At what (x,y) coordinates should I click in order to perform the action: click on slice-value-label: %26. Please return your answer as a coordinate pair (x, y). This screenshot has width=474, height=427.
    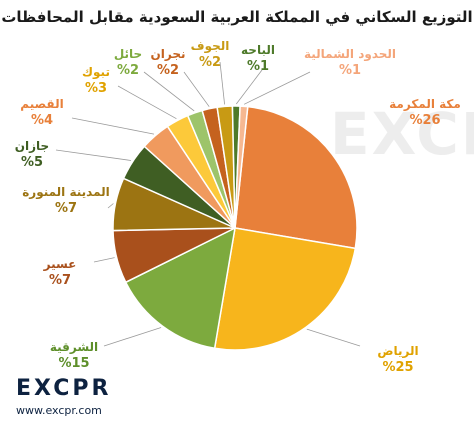
    Looking at the image, I should click on (424, 120).